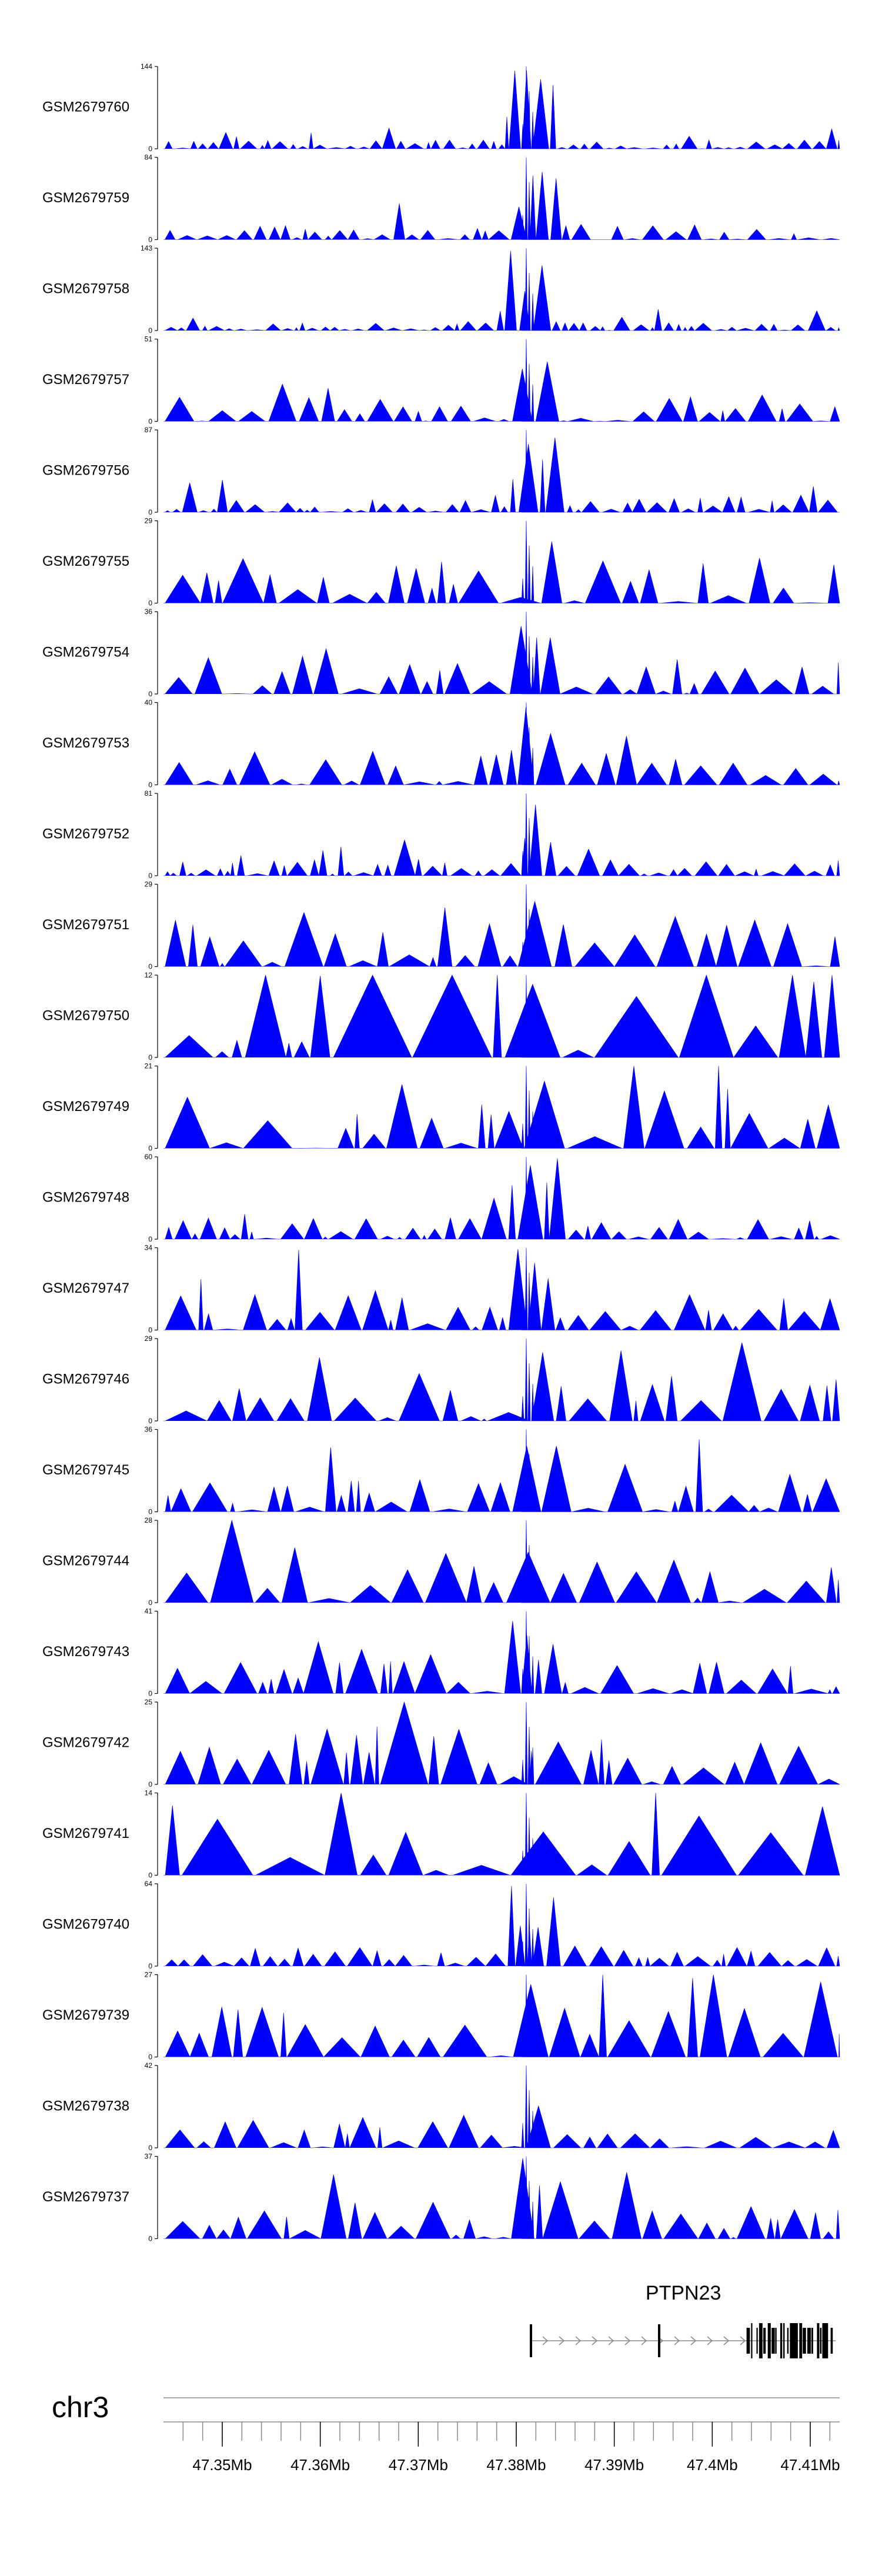 Image resolution: width=882 pixels, height=2576 pixels. What do you see at coordinates (149, 1248) in the screenshot?
I see `y-max-label: 34` at bounding box center [149, 1248].